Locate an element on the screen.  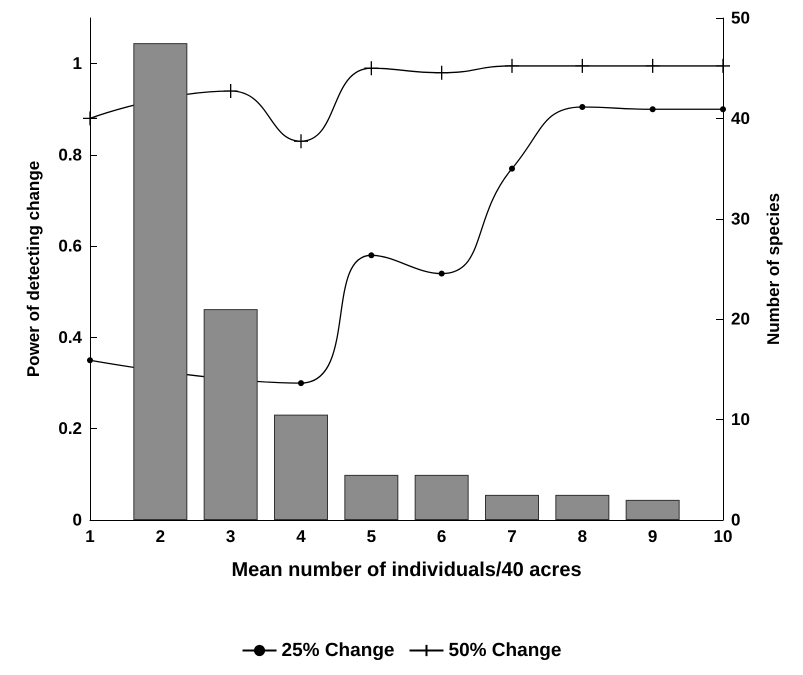
x-tick-label: 10 is located at coordinates (723, 536).